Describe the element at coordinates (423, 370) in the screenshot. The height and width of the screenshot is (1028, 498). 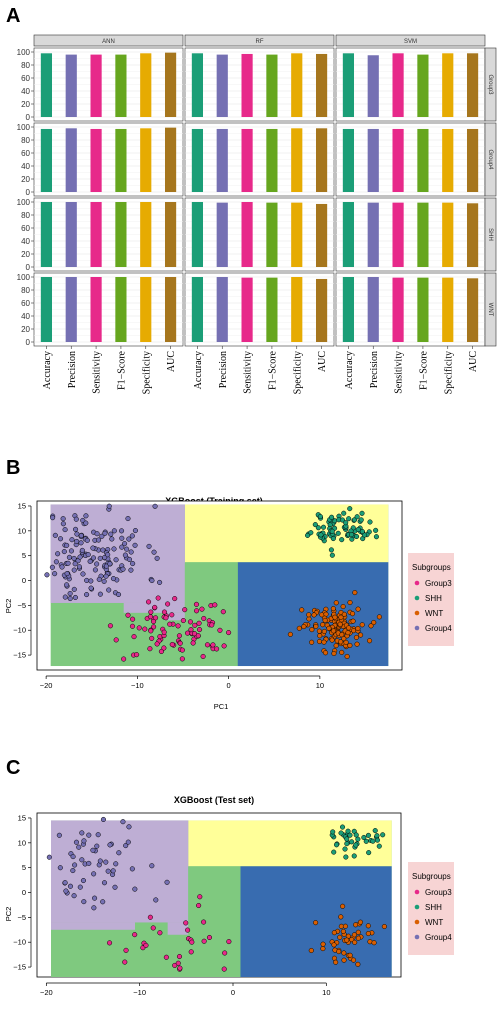
I see `x-tick-label-3: F1−Score` at that location.